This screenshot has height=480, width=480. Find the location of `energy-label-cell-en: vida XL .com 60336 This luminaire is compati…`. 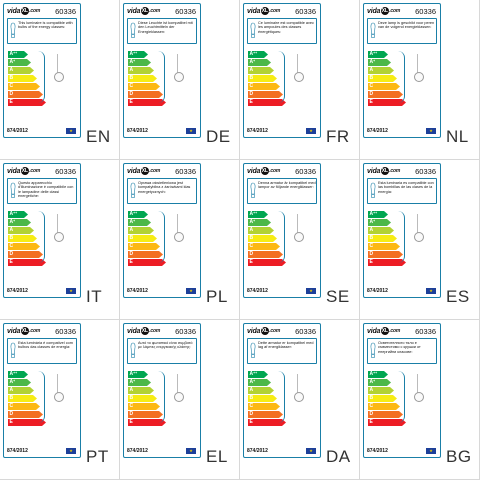

energy-label-cell-en: vida XL .com 60336 This luminaire is compati… is located at coordinates (60, 80).